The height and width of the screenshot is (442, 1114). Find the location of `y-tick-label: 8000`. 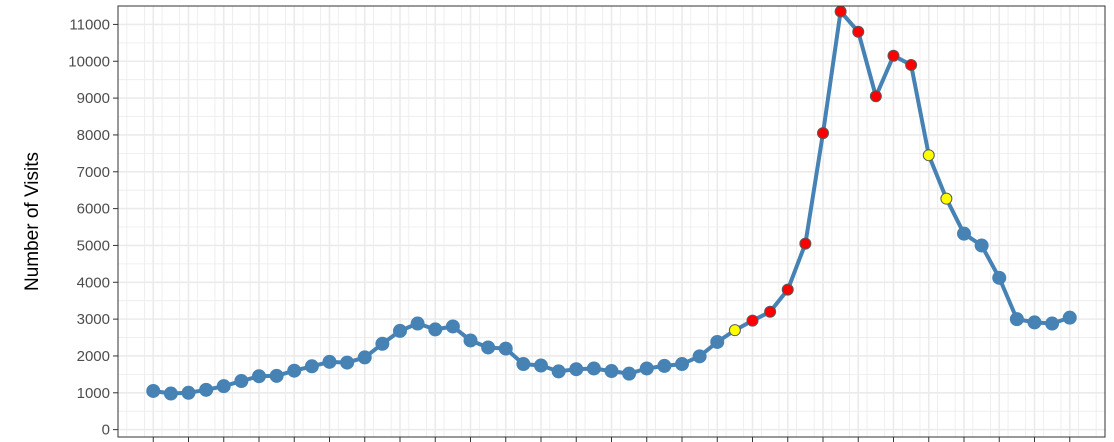

y-tick-label: 8000 is located at coordinates (93, 135).